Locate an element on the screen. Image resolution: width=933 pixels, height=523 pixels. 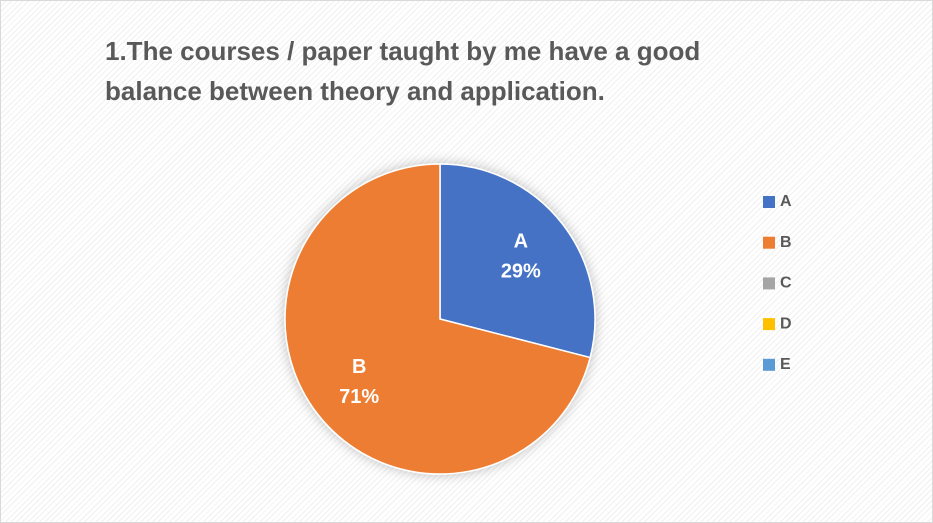
pie-slice is located at coordinates (517, 261).